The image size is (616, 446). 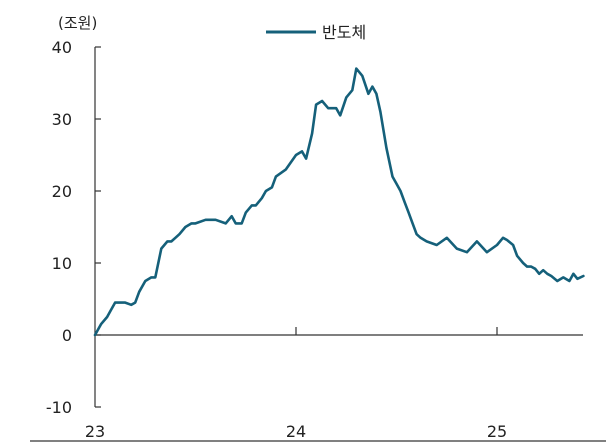 What do you see at coordinates (344, 32) in the screenshot?
I see `legend-label: 반도체` at bounding box center [344, 32].